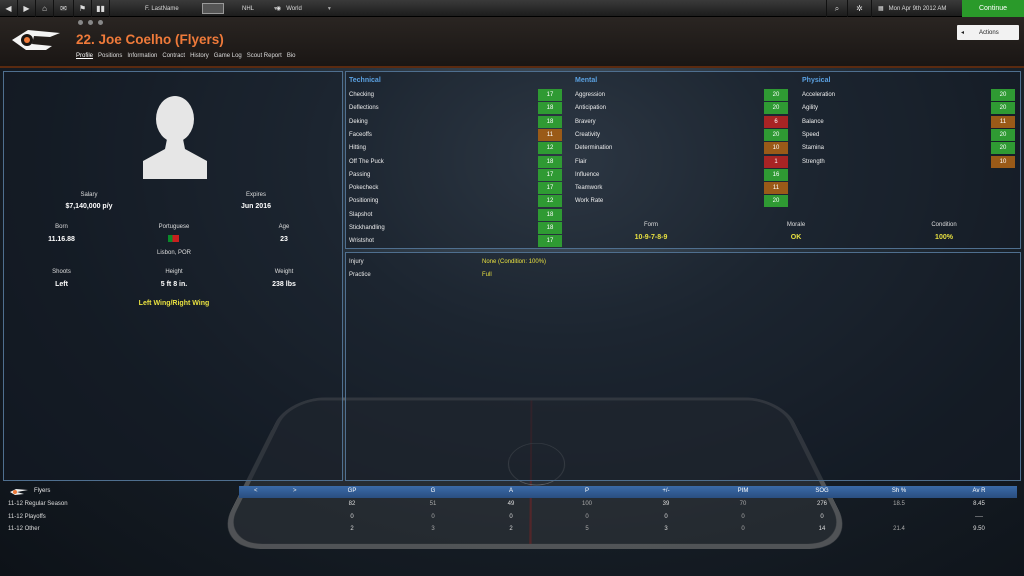 This screenshot has width=1024, height=576. I want to click on tab-information: Information, so click(142, 56).